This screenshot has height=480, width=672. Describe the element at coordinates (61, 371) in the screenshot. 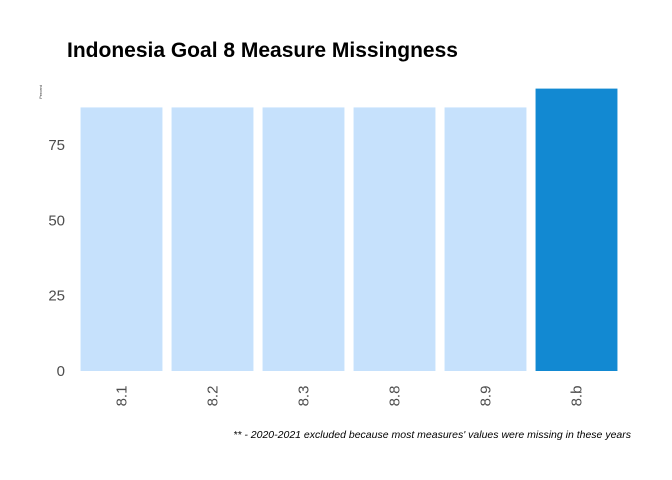

I see `y-tick-label: 0` at that location.